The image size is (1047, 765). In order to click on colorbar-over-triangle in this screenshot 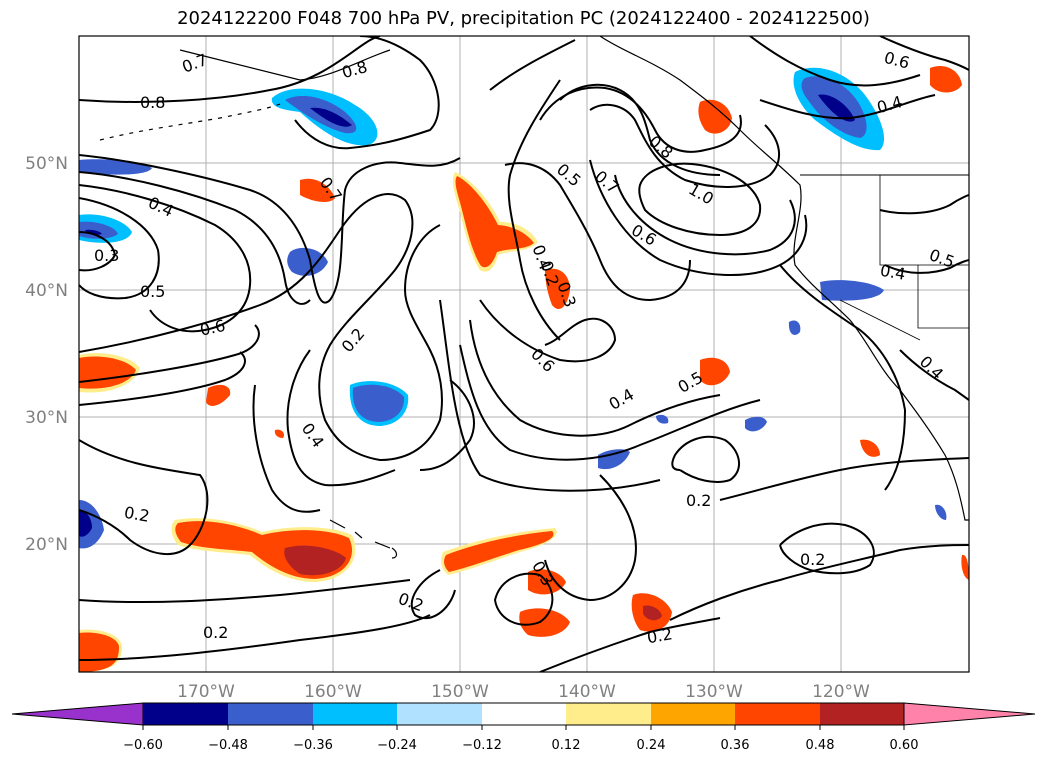, I will do `click(969, 714)`.